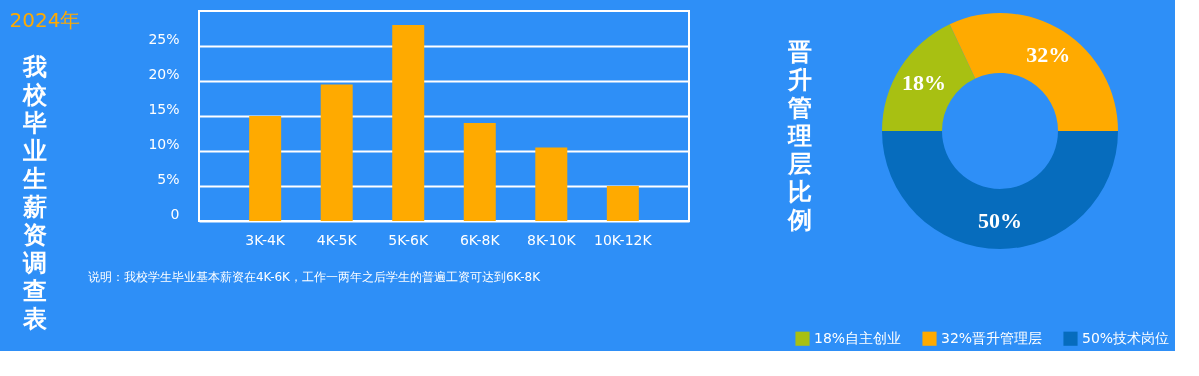 Image resolution: width=1199 pixels, height=376 pixels. What do you see at coordinates (1000, 220) in the screenshot?
I see `data-label: 50%` at bounding box center [1000, 220].